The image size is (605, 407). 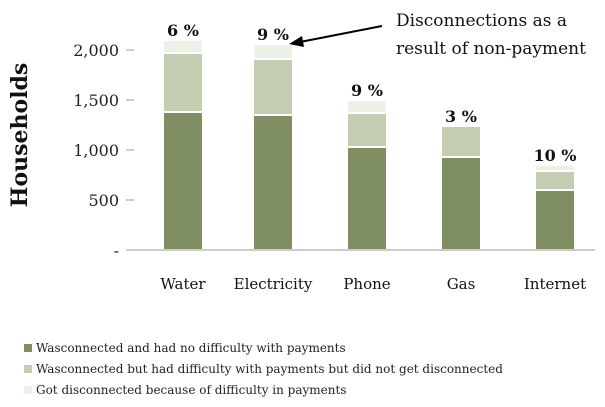 I want to click on y-tick-label: -, so click(x=116, y=250).